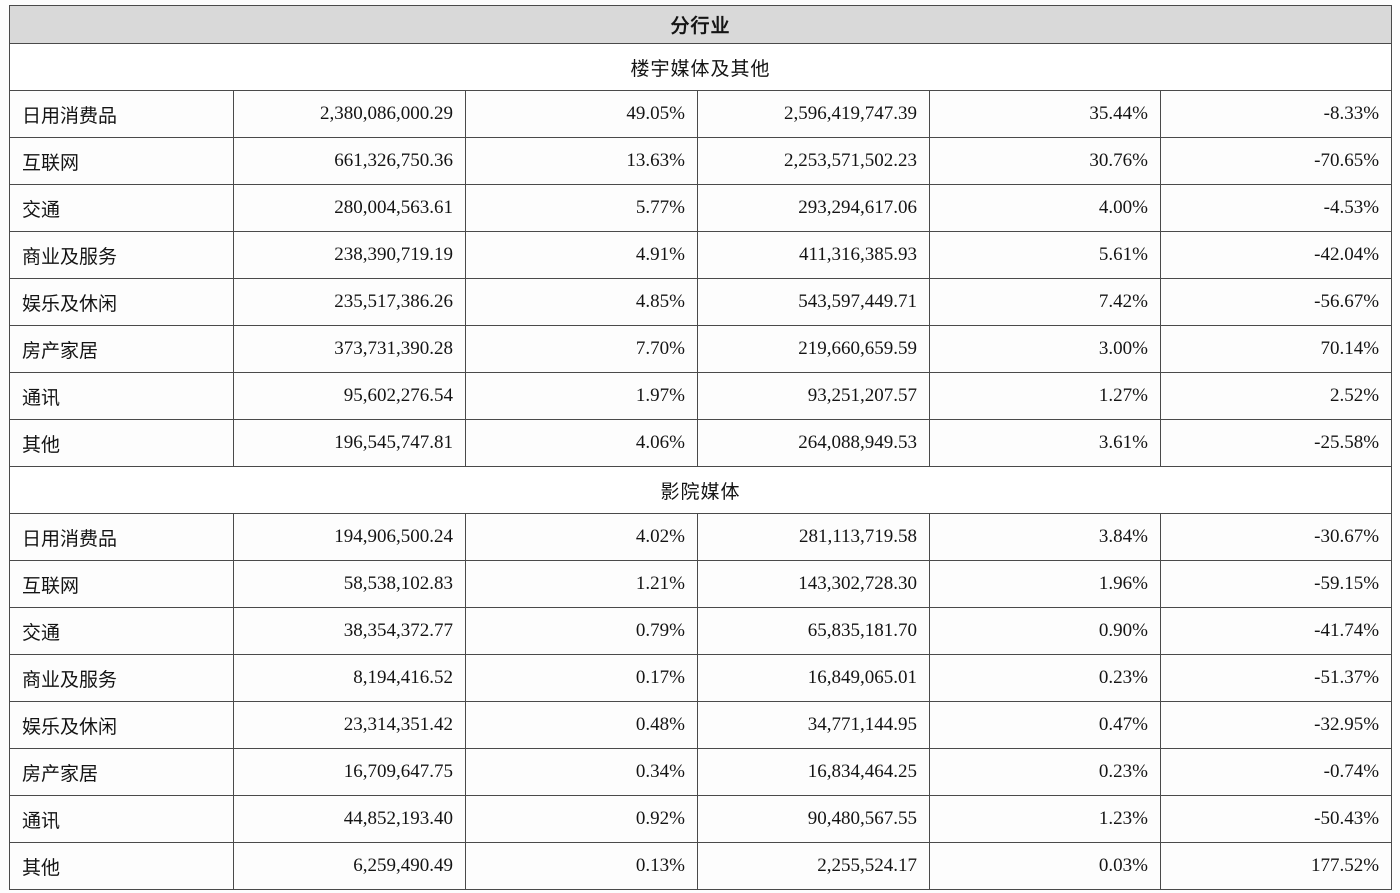  Describe the element at coordinates (1276, 443) in the screenshot. I see `change-pct-cell: -25.58%` at that location.